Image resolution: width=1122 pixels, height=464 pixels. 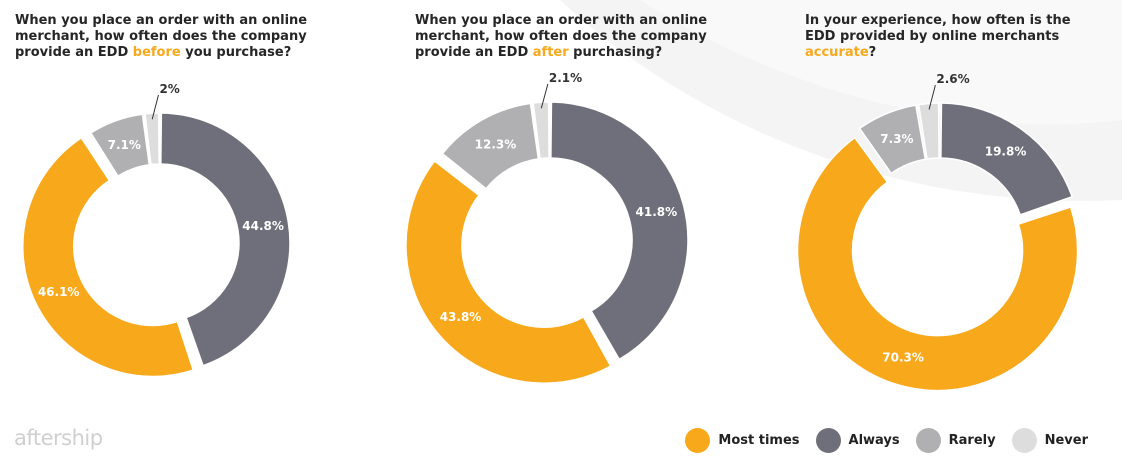 What do you see at coordinates (59, 292) in the screenshot?
I see `slice-label: 46.1%` at bounding box center [59, 292].